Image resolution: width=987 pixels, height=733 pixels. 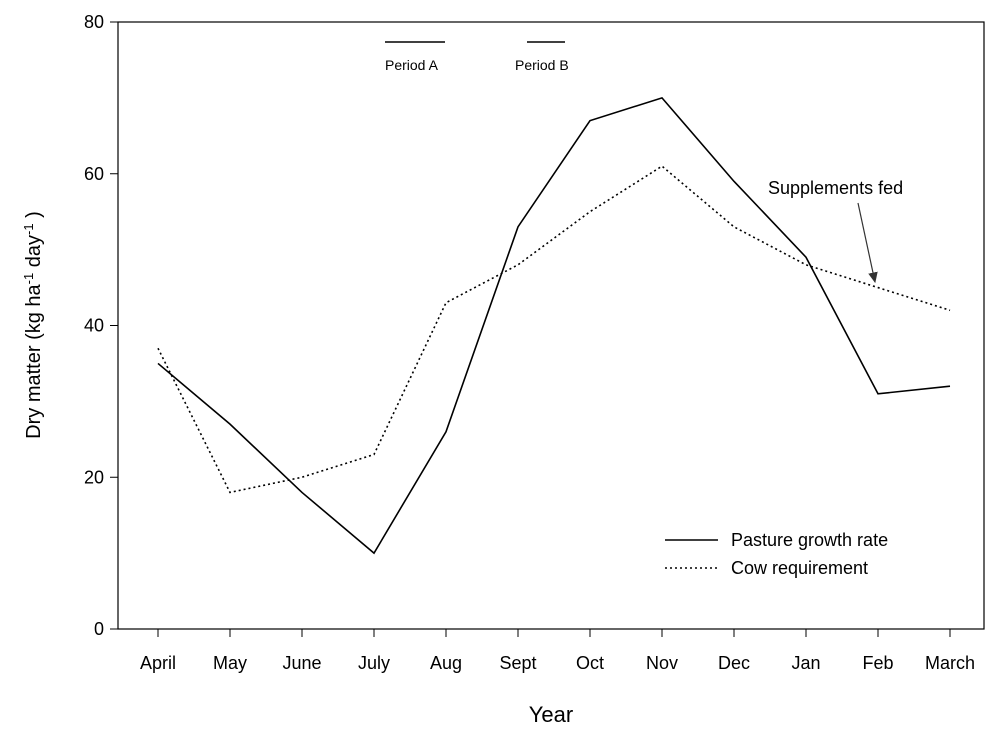 What do you see at coordinates (446, 663) in the screenshot?
I see `x-tick-label: Aug` at bounding box center [446, 663].